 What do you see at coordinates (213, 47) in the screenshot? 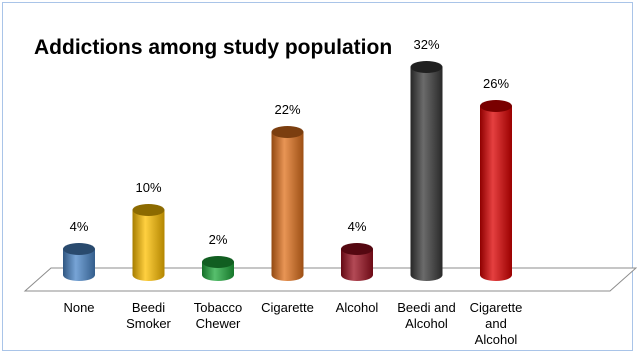
I see `chart-title: Addictions among study population` at bounding box center [213, 47].